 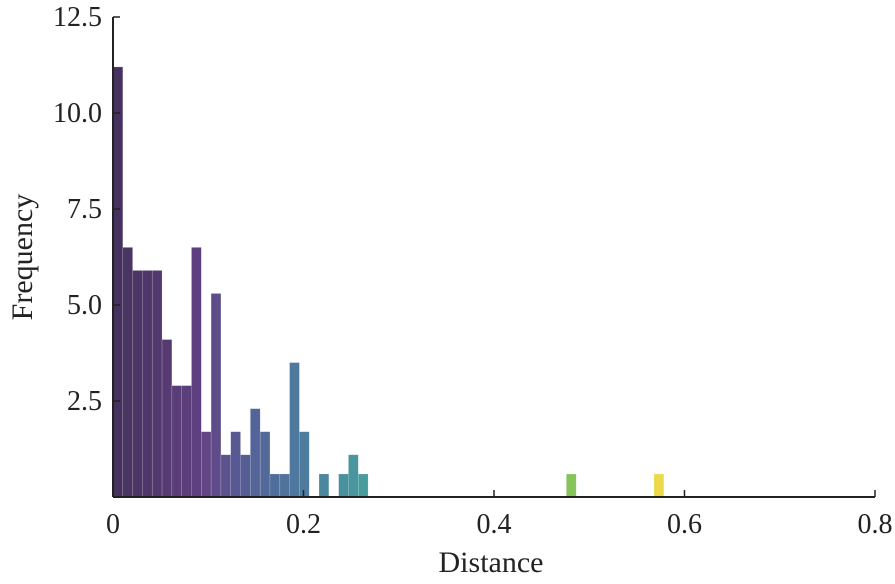 What do you see at coordinates (113, 524) in the screenshot?
I see `x-tick-label-0: 0` at bounding box center [113, 524].